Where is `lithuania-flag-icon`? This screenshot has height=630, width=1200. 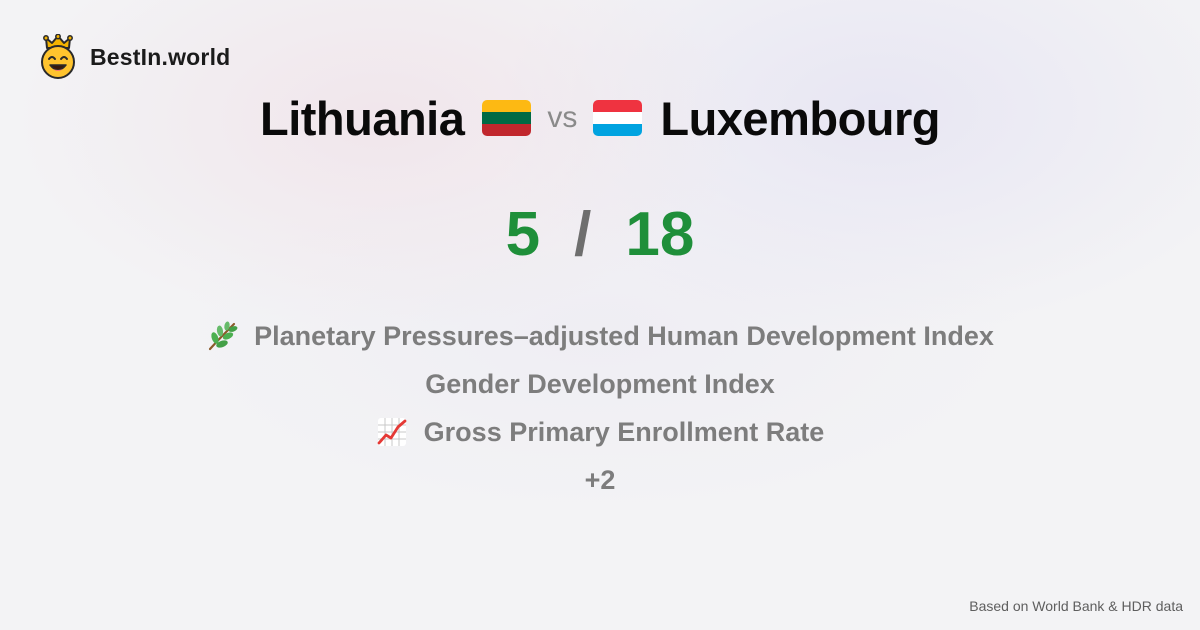
lithuania-flag-icon is located at coordinates (507, 118).